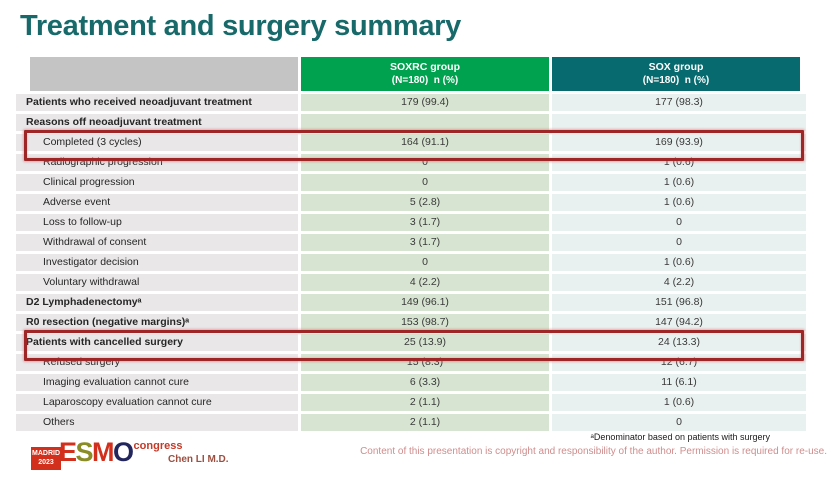 This screenshot has height=478, width=832. Describe the element at coordinates (157, 302) in the screenshot. I see `row-label-cell: D2 Lymphadenectomyᵃ` at that location.